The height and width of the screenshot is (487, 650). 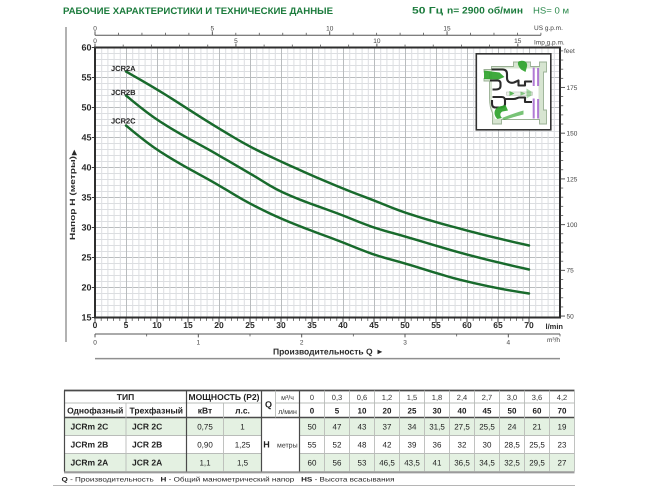 What do you see at coordinates (156, 411) in the screenshot?
I see `svg-text: Трехфазный` at bounding box center [156, 411].